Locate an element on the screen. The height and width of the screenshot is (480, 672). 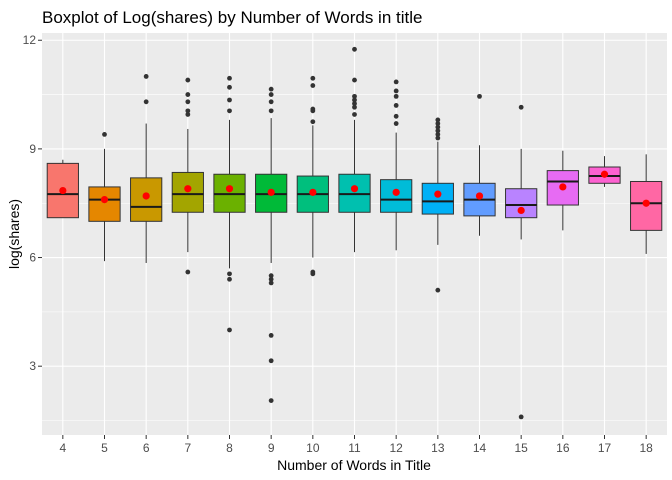
x-tick-label: 12 is located at coordinates (396, 448).